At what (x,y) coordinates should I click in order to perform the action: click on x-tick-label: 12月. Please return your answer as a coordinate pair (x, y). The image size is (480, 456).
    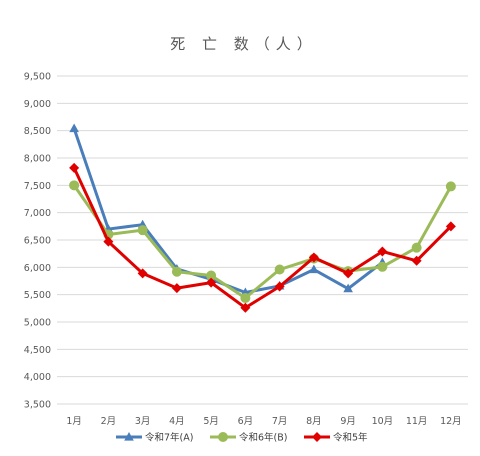
    Looking at the image, I should click on (451, 421).